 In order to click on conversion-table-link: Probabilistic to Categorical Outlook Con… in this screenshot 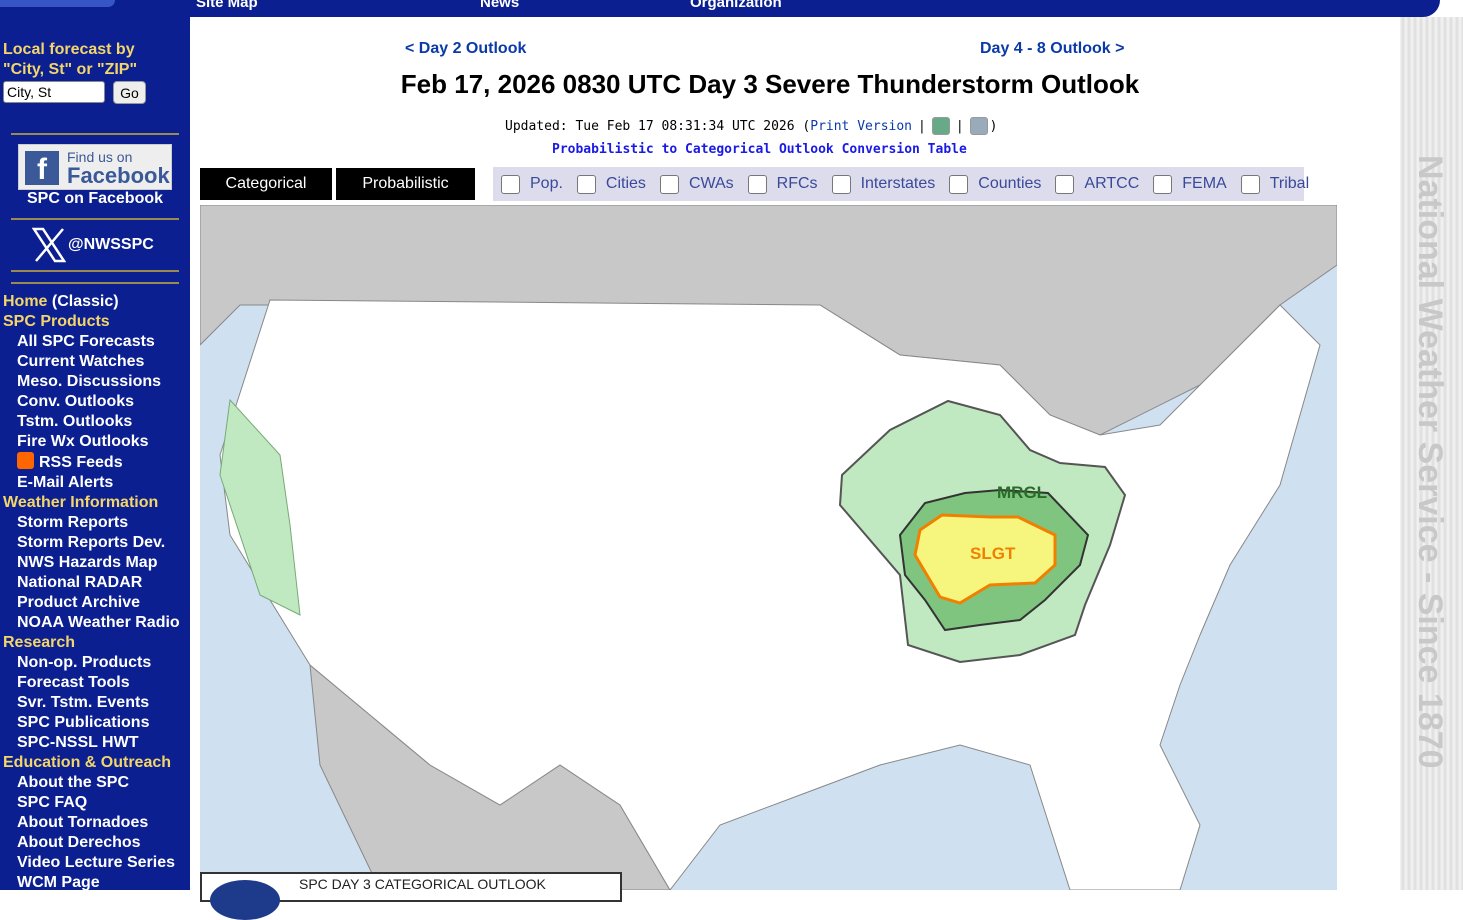, I will do `click(759, 149)`.